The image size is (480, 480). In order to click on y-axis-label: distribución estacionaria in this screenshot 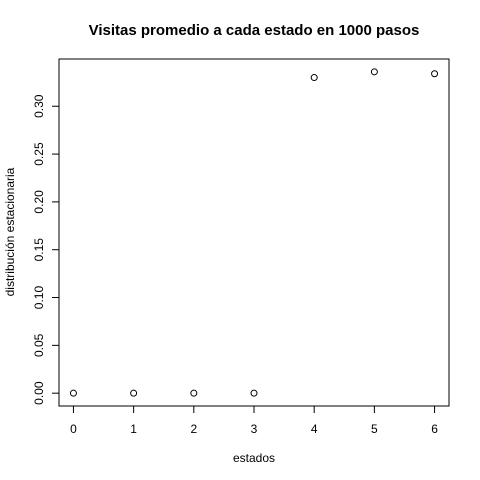, I will do `click(10, 231)`.